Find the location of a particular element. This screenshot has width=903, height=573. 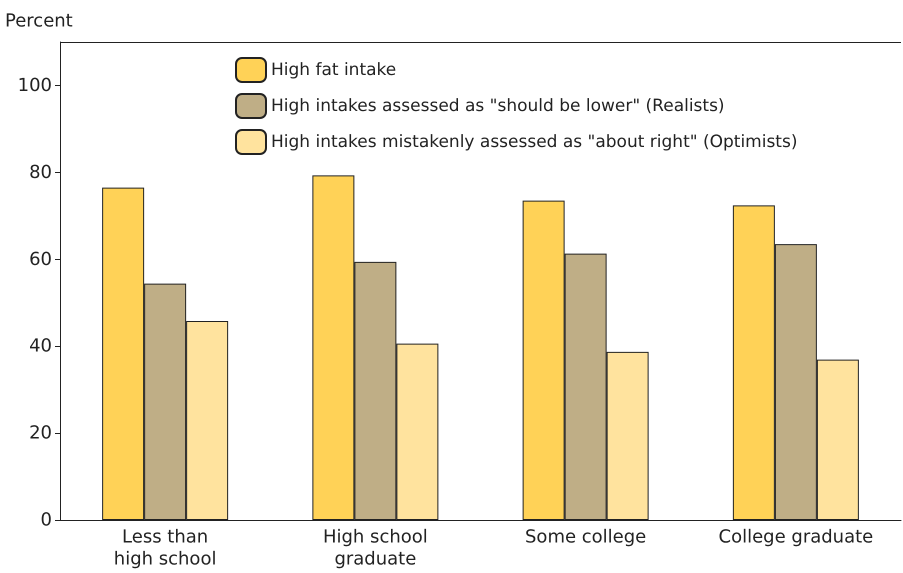

y-tick-label: 100 is located at coordinates (35, 85).